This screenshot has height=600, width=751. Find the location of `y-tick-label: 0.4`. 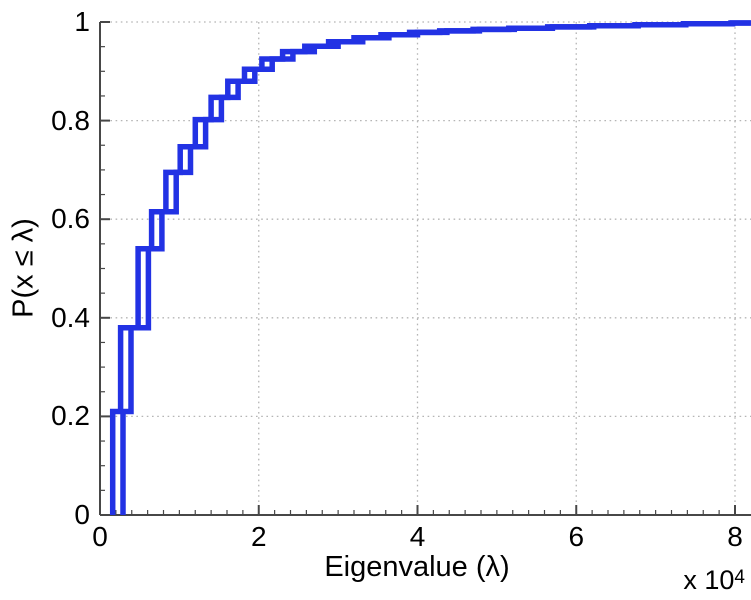

y-tick-label: 0.4 is located at coordinates (70, 317).